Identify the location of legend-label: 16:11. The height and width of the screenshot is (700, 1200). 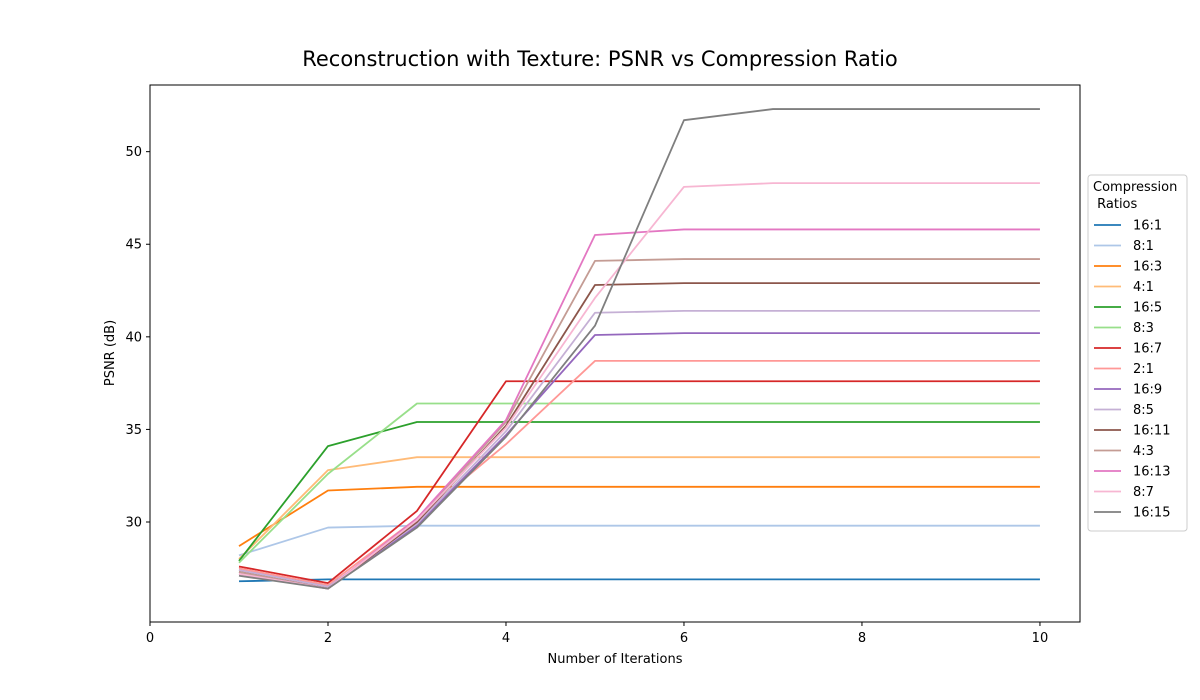
(1151, 431).